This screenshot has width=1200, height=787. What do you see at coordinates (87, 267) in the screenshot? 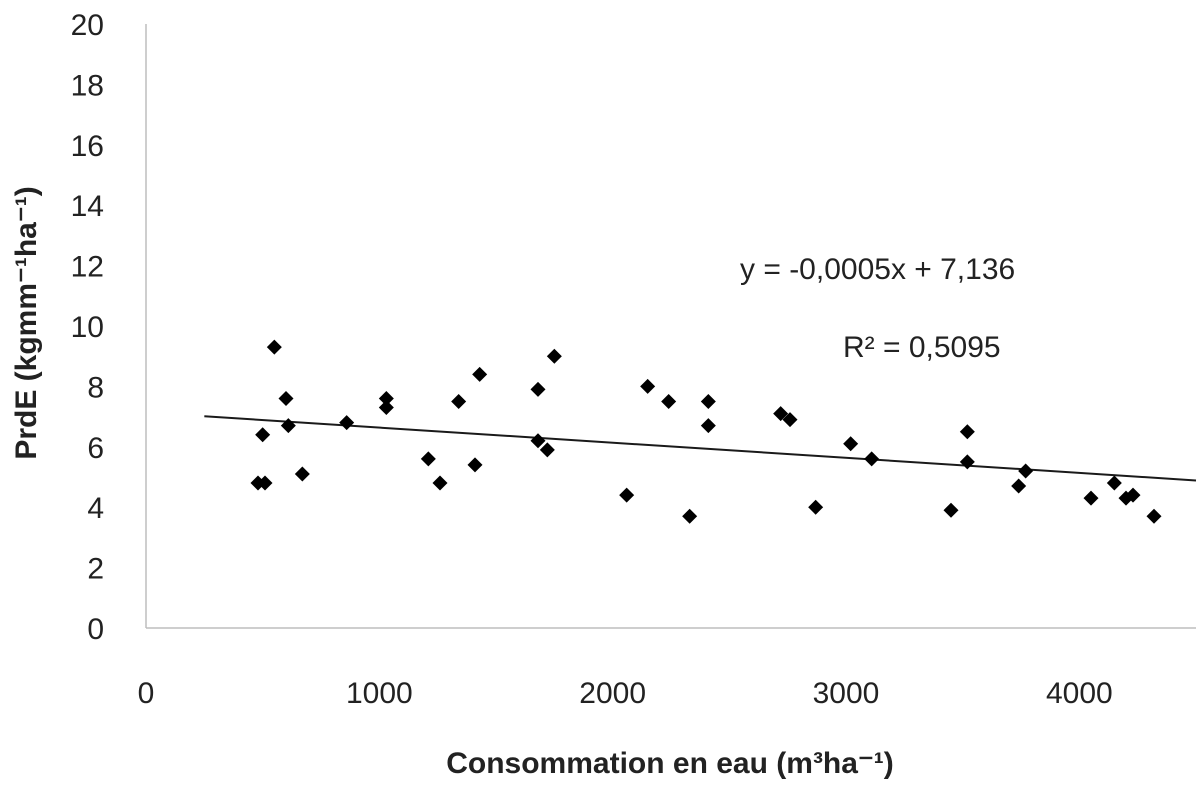
I see `y-tick-label: 12` at bounding box center [87, 267].